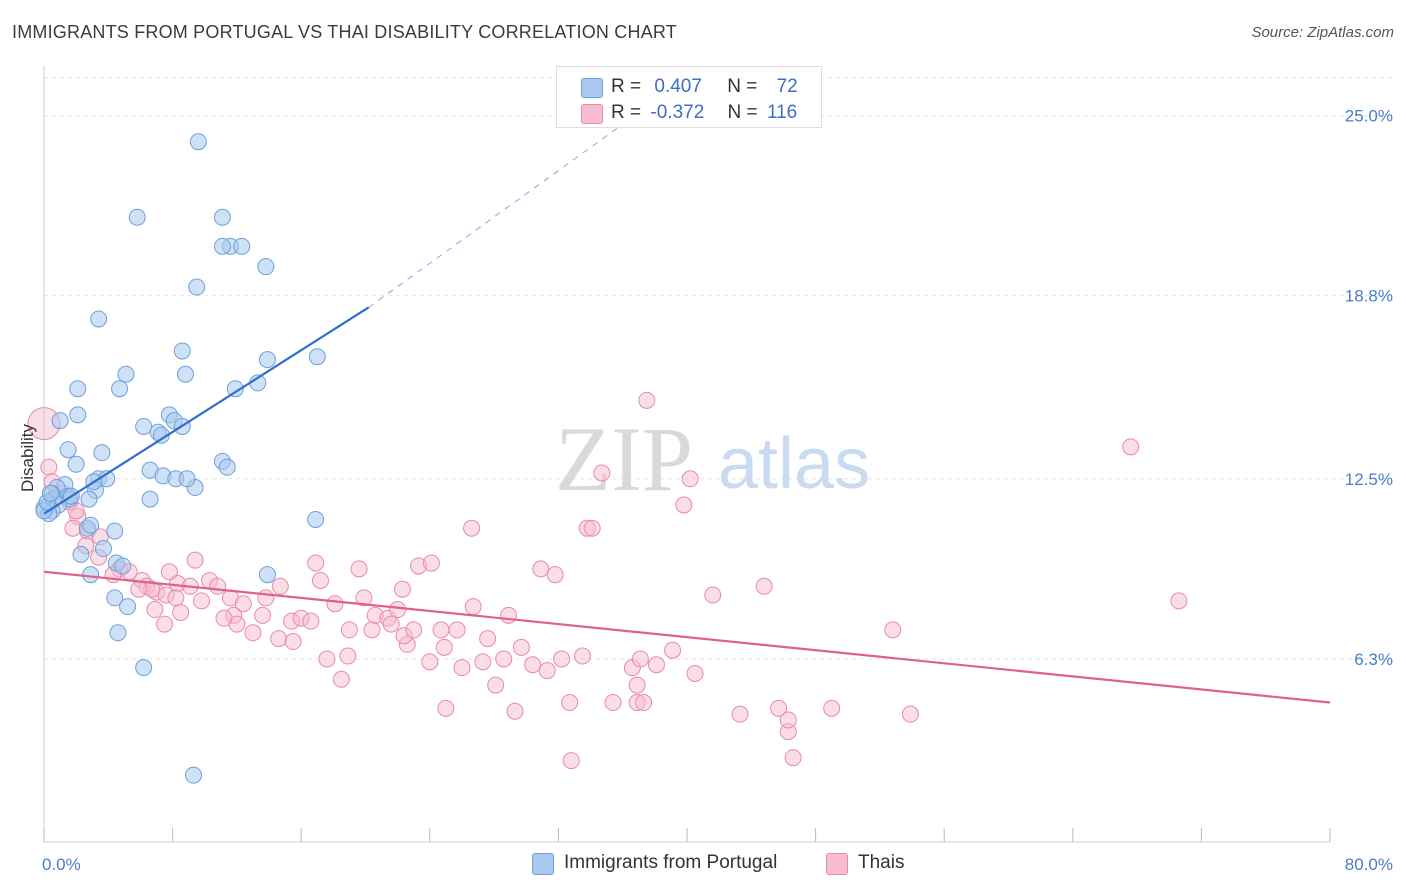  I want to click on portugal-swatch, so click(592, 88).